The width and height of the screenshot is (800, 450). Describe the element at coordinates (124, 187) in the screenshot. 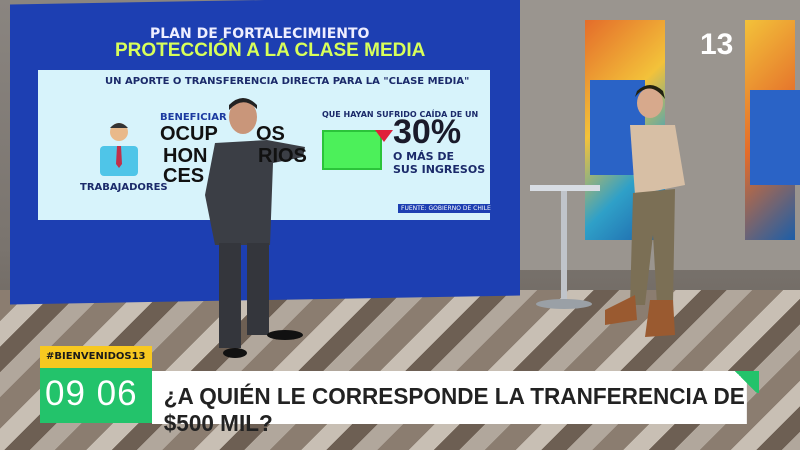

I see `worker-label: TRABAJADORES` at that location.